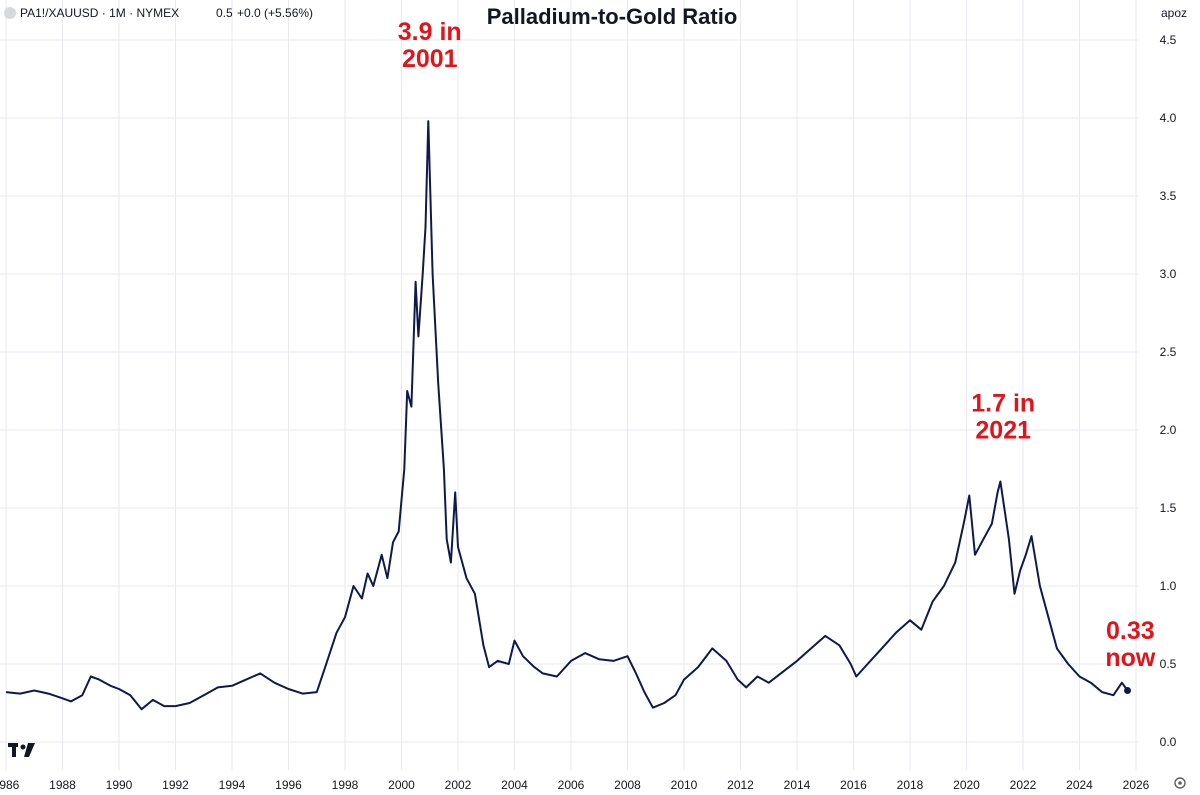 The image size is (1200, 795). What do you see at coordinates (232, 785) in the screenshot?
I see `x-tick-label: 1994` at bounding box center [232, 785].